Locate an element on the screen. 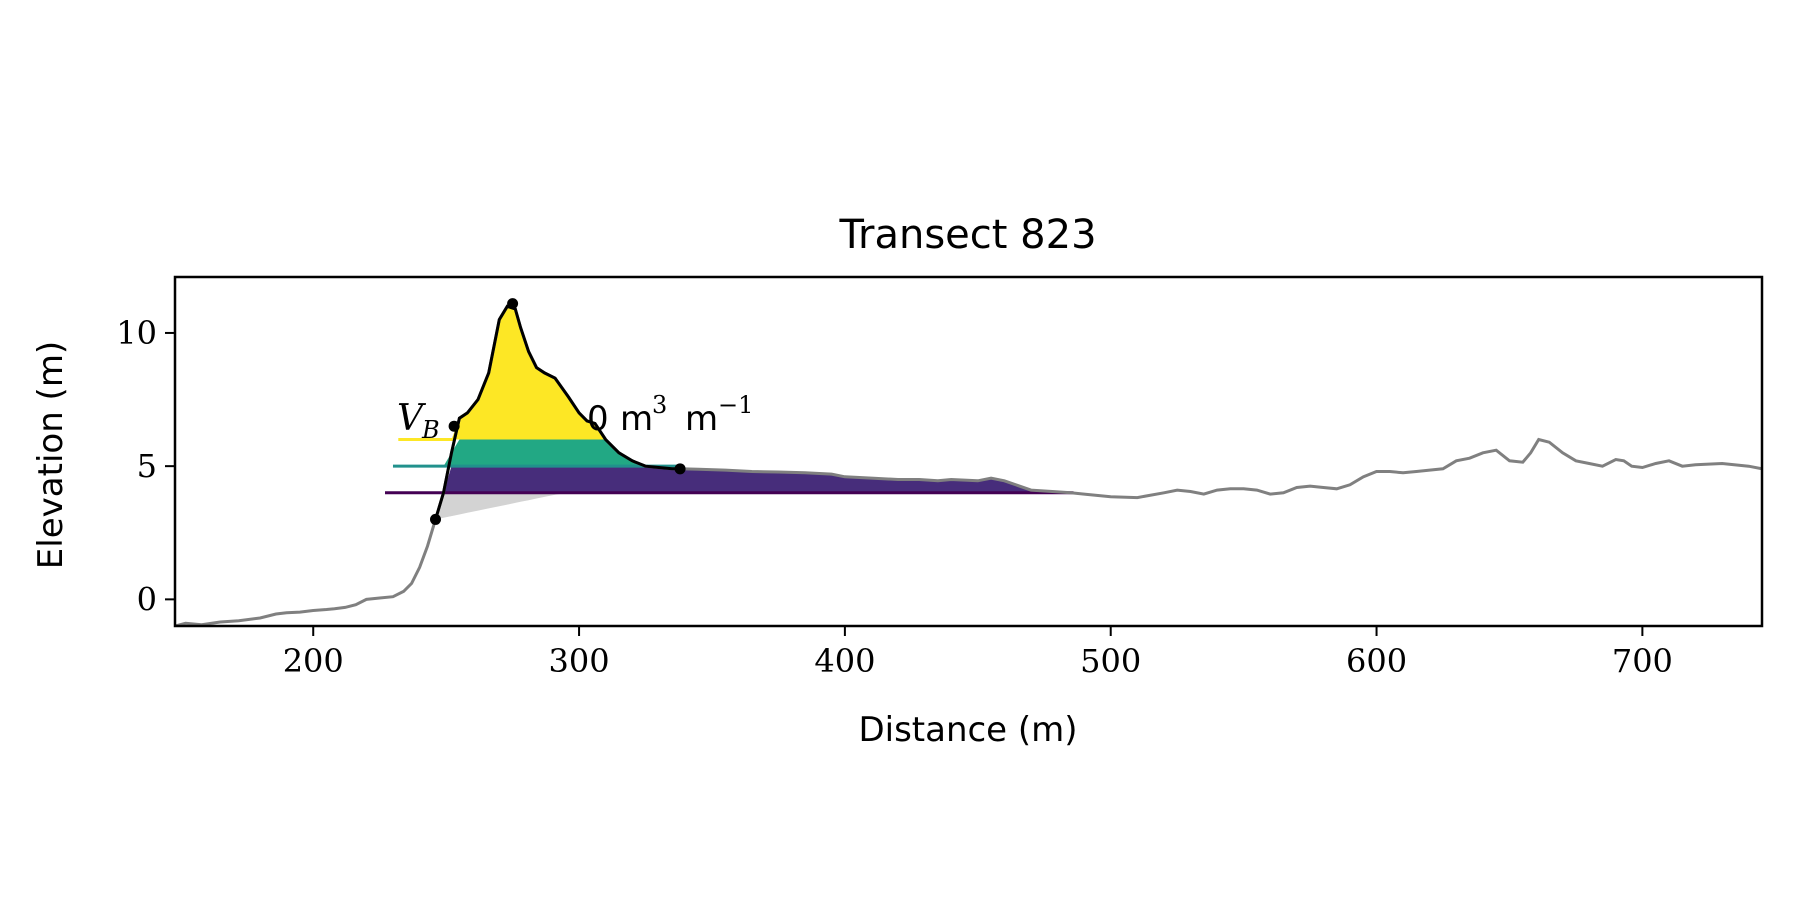 The height and width of the screenshot is (900, 1800). dune-back-point is located at coordinates (680, 469).